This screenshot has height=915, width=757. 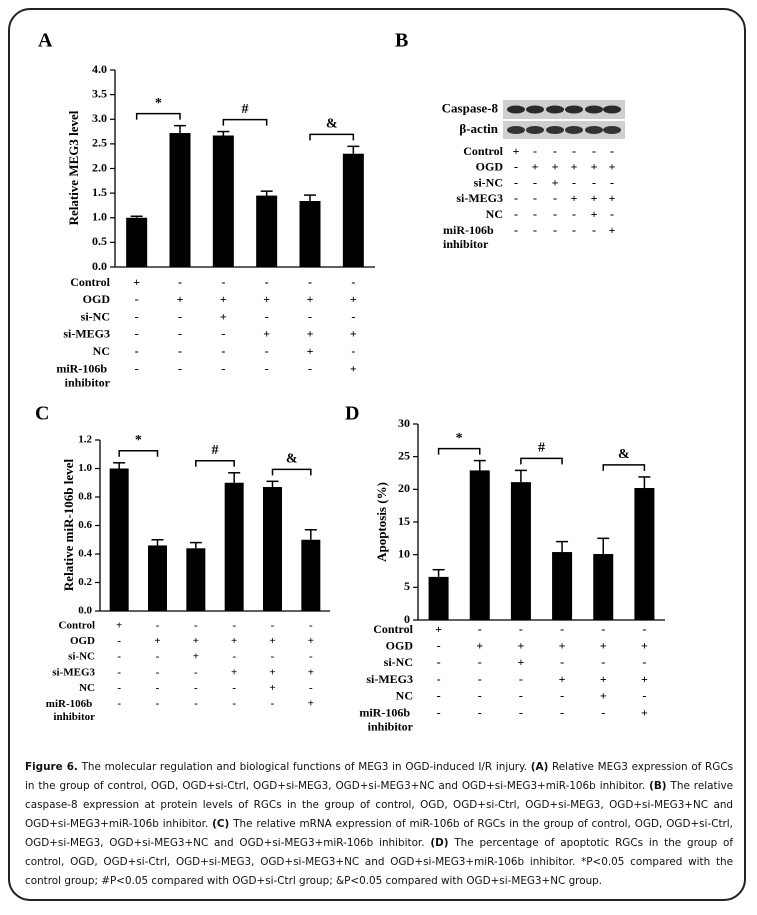 I want to click on panel-label: A, so click(x=45, y=41).